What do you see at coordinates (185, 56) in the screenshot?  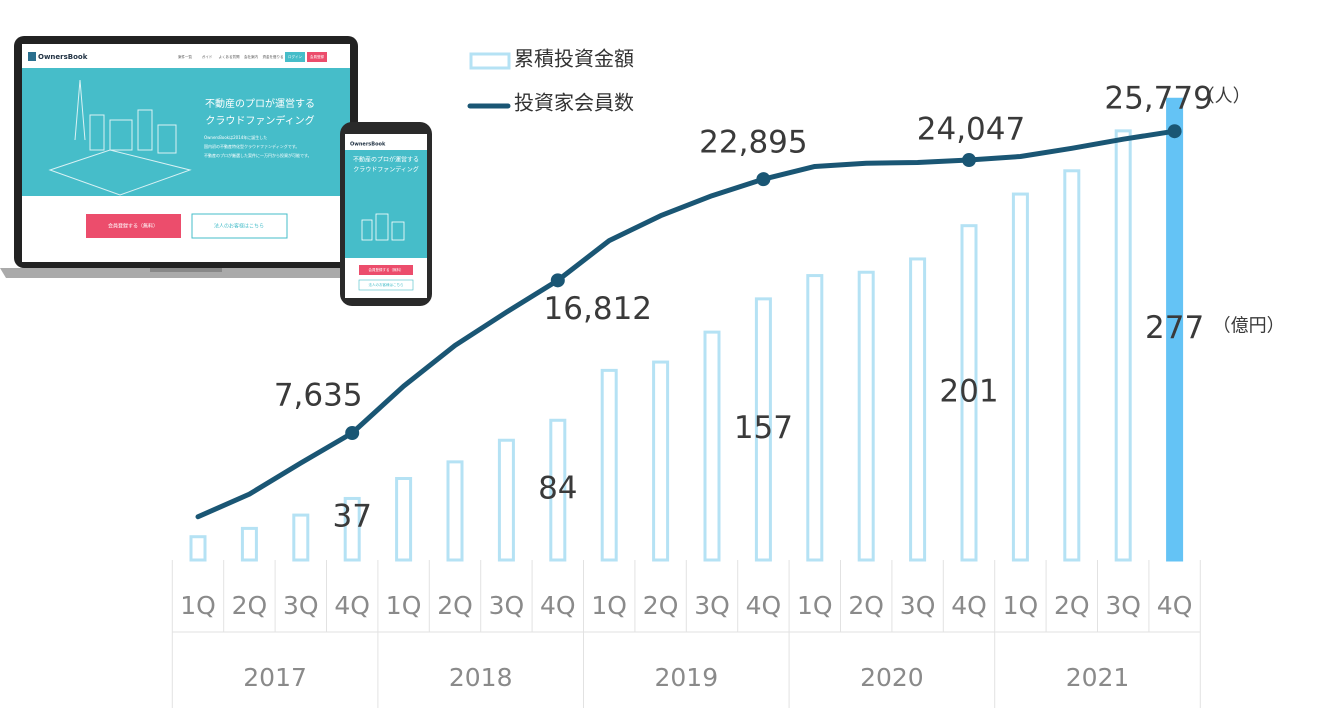 I see `nav-item: 案件一覧` at bounding box center [185, 56].